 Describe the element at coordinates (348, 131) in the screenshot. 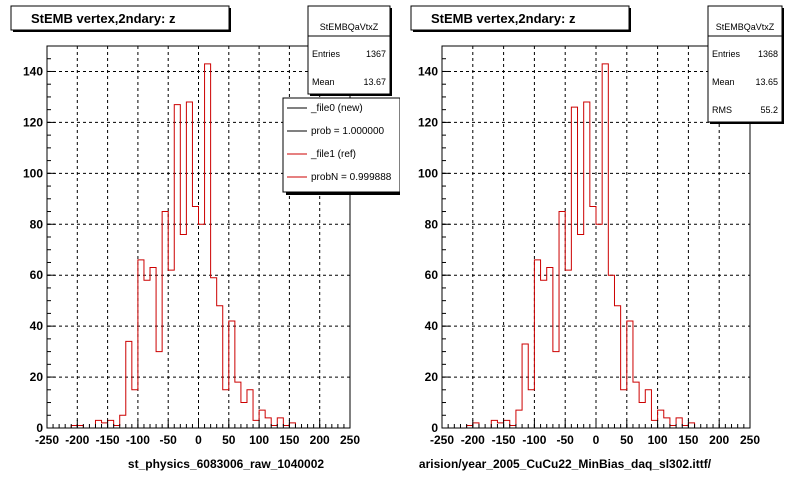

I see `legend-label: prob = 1.000000` at that location.